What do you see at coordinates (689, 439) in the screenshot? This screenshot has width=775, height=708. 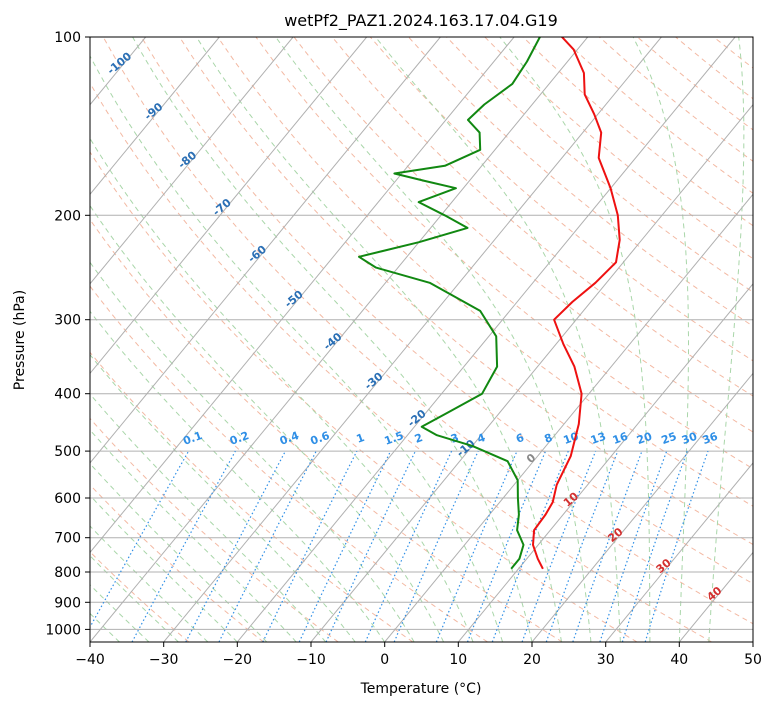 I see `mixing-ratio-label: 30` at bounding box center [689, 439].